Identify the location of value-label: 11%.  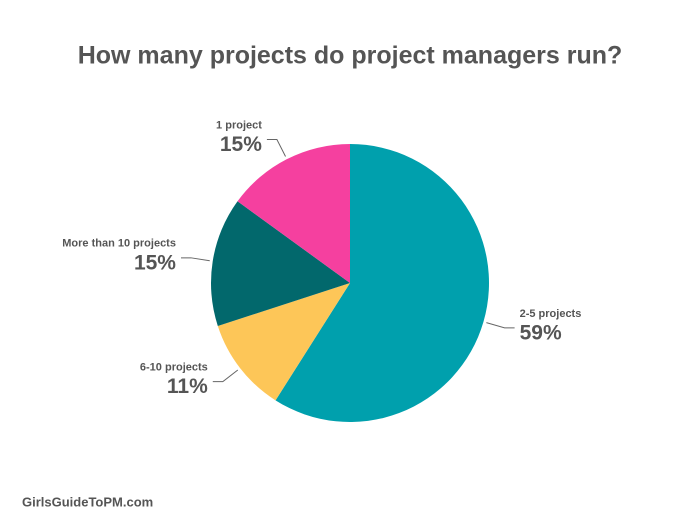
(187, 386).